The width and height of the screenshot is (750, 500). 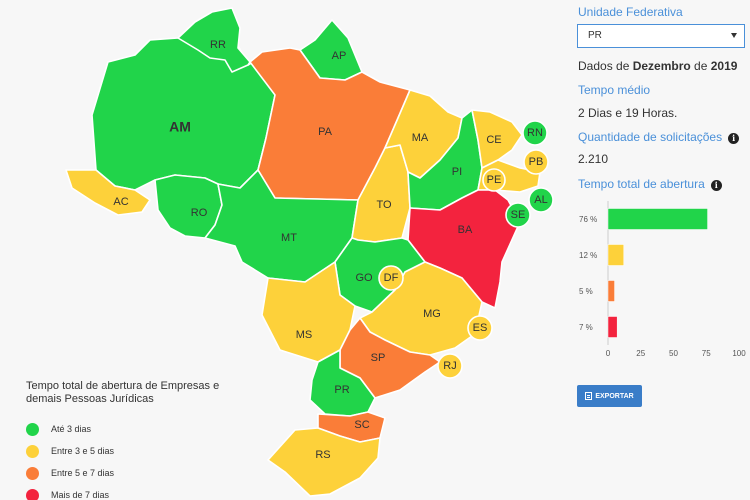 I want to click on quantidade-label-text: Quantidade de solicitações, so click(x=650, y=137).